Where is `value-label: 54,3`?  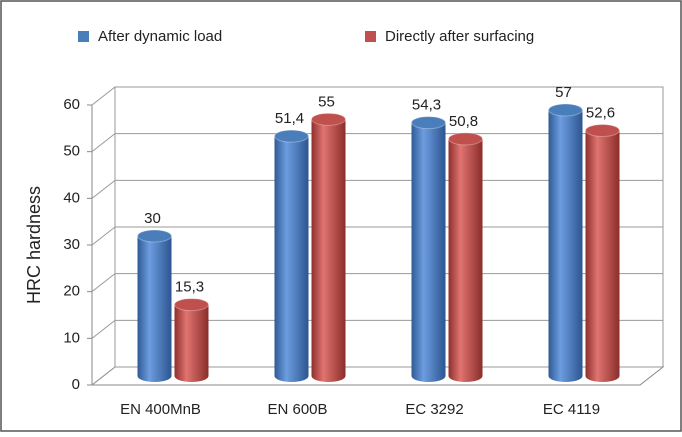
value-label: 54,3 is located at coordinates (426, 105).